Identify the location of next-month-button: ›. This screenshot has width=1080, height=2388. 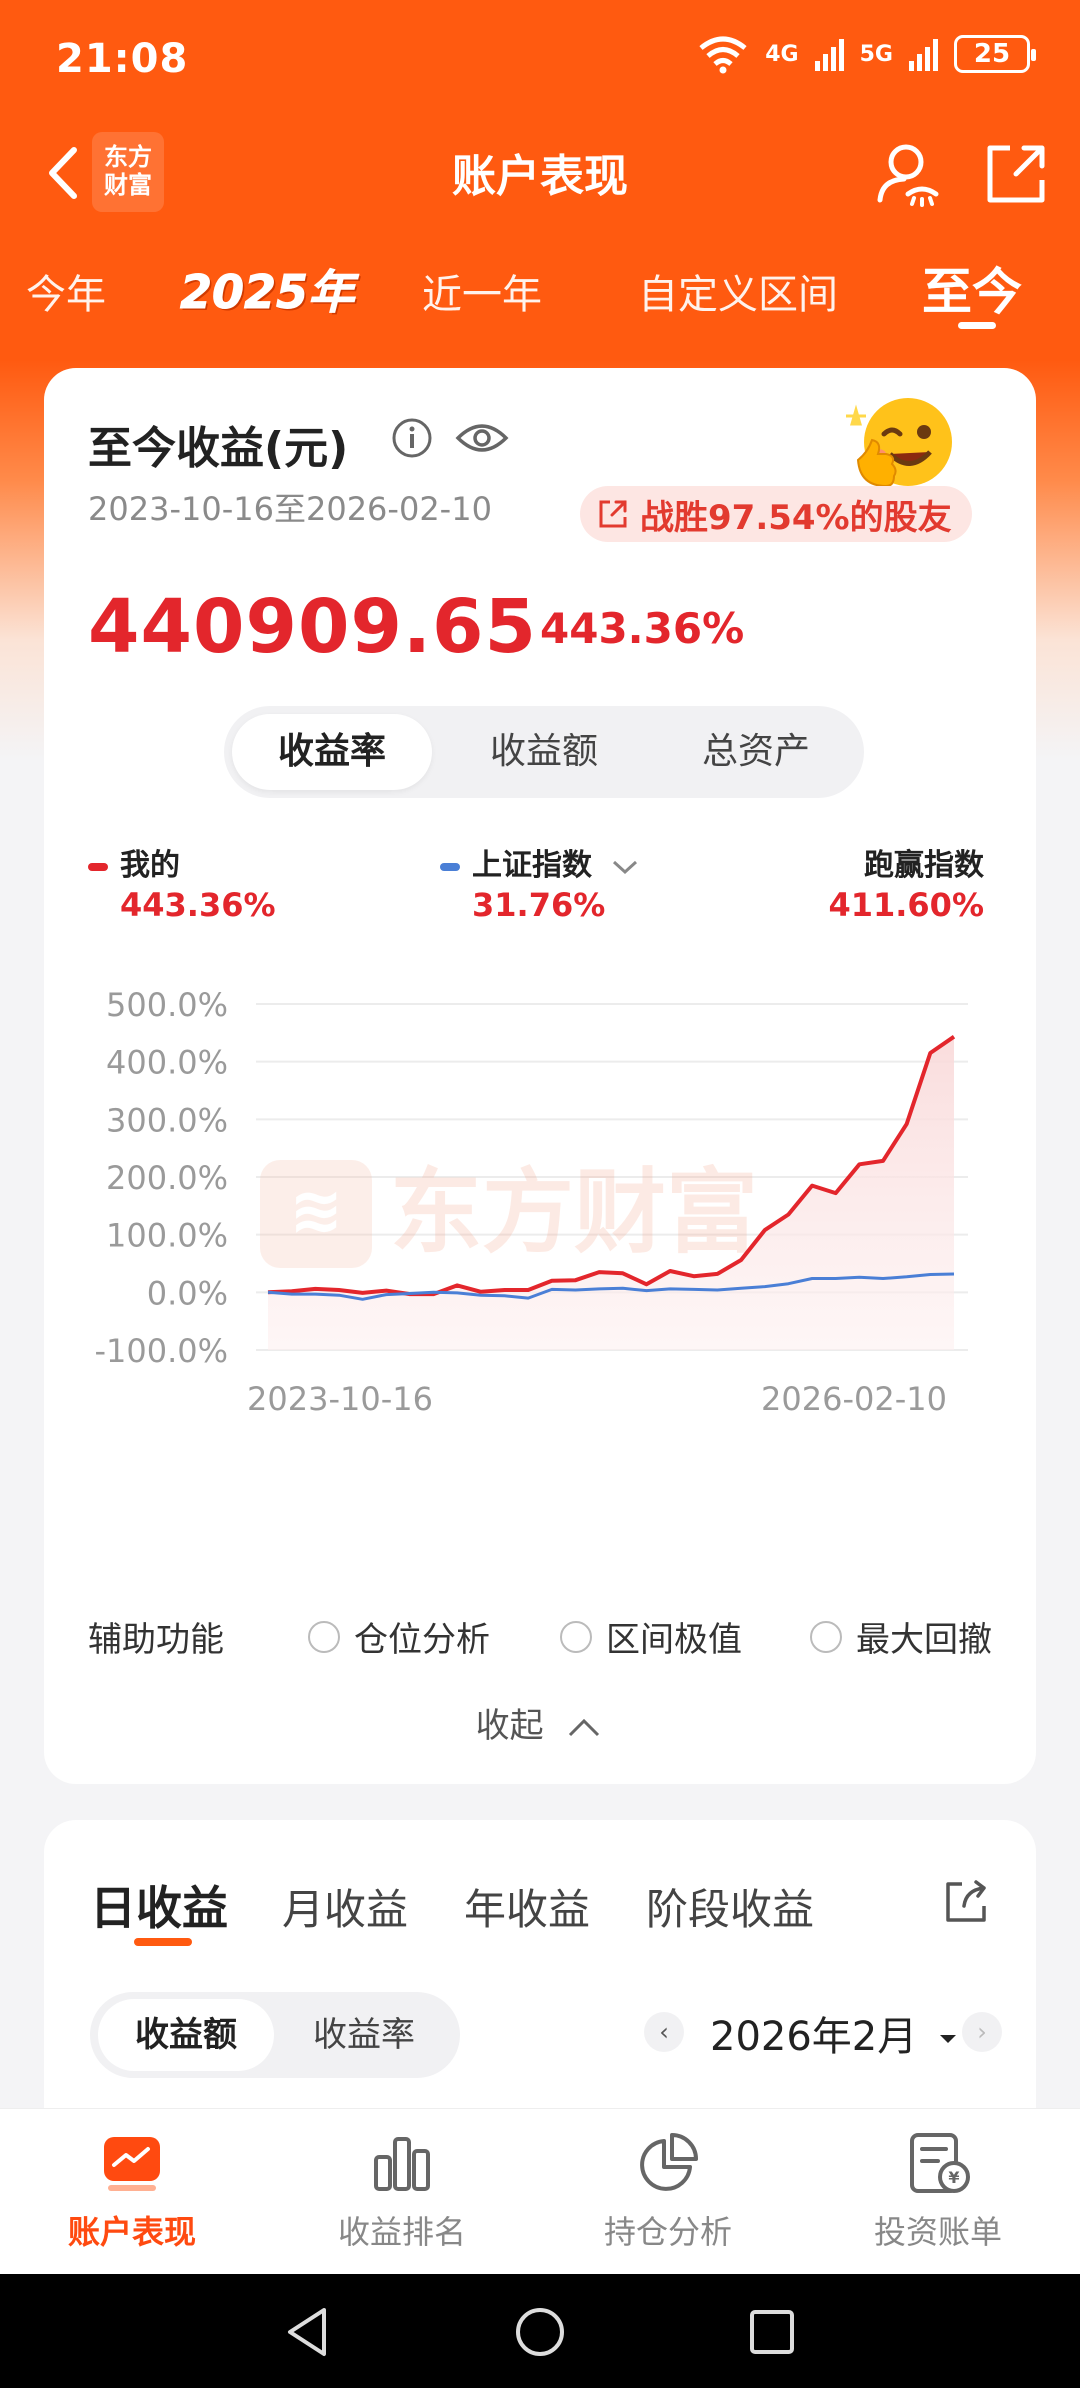
(982, 2032).